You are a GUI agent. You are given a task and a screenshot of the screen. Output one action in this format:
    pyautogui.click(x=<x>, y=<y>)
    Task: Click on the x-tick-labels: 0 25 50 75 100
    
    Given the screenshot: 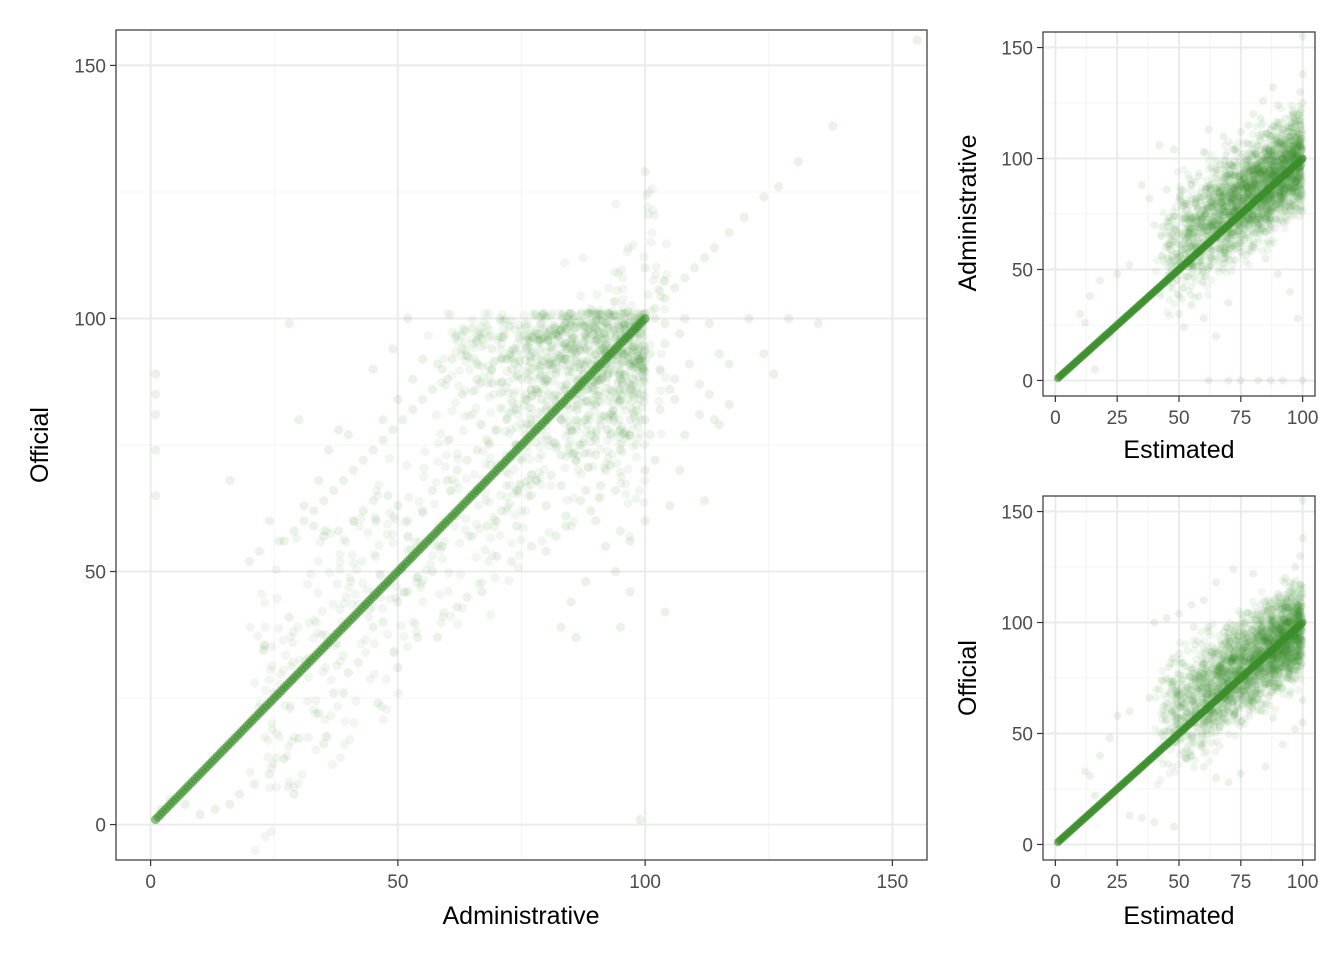 What is the action you would take?
    pyautogui.click(x=1184, y=418)
    